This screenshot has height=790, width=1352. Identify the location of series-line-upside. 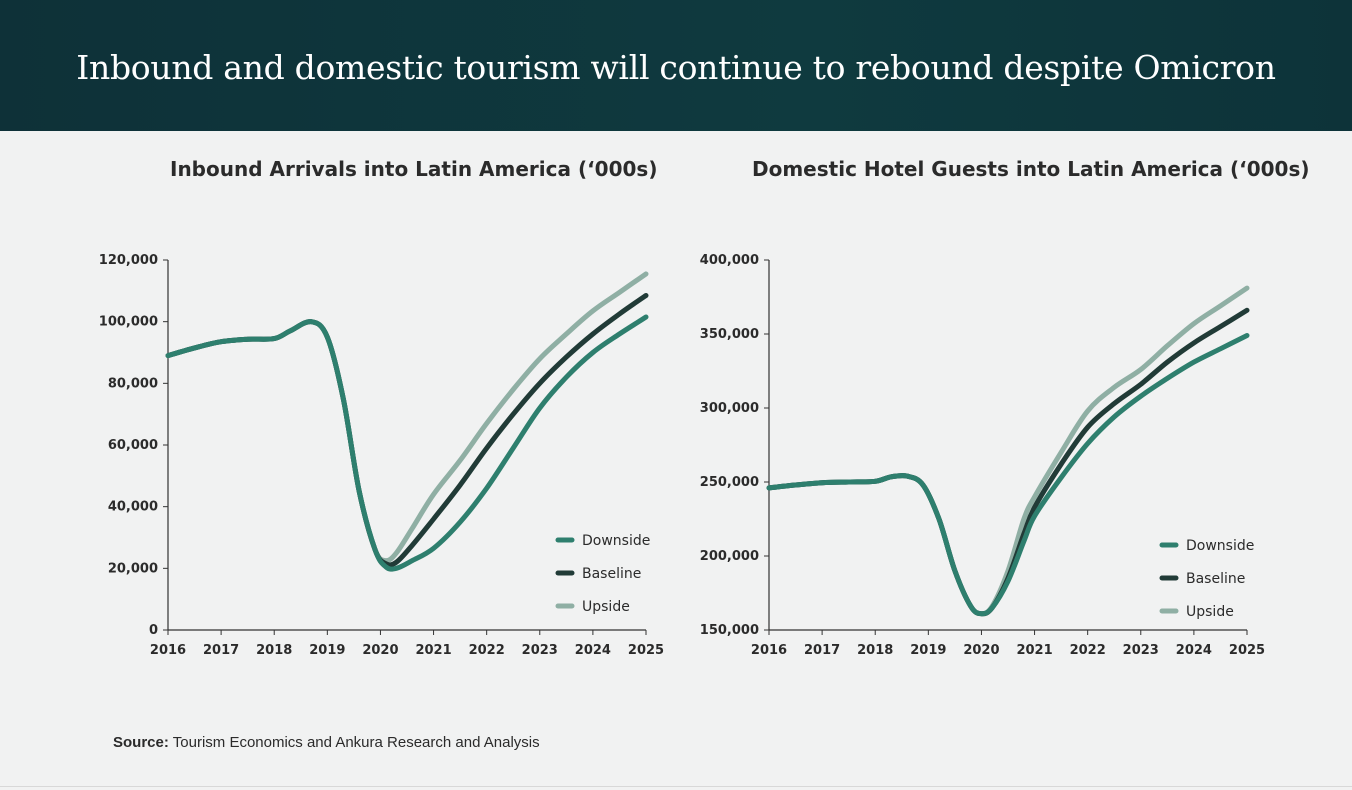
(407, 417).